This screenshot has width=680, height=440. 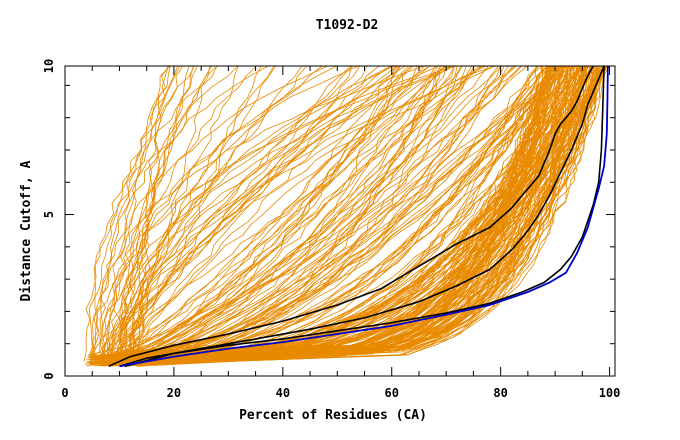 I want to click on x-axis-label: Percent of Residues (CA), so click(x=333, y=415).